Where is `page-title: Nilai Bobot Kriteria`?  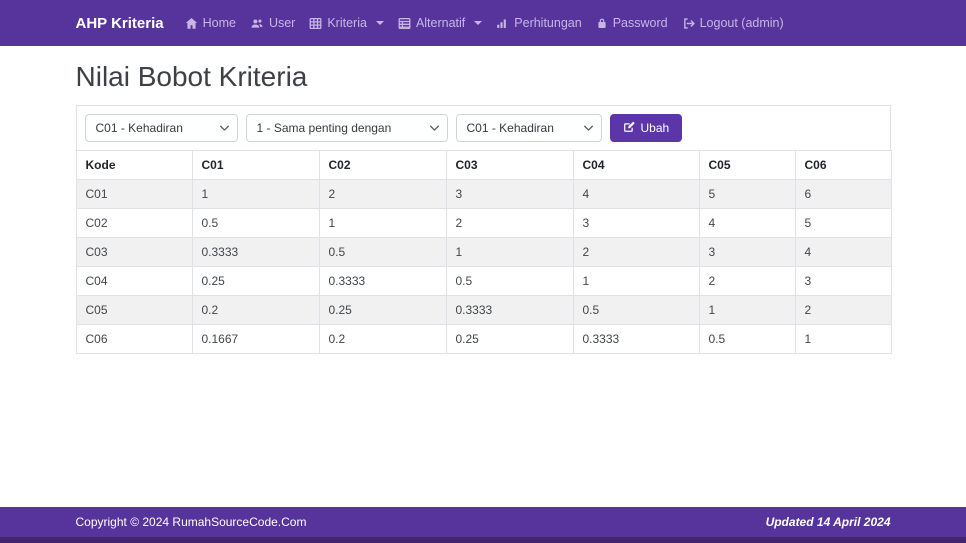
page-title: Nilai Bobot Kriteria is located at coordinates (191, 76).